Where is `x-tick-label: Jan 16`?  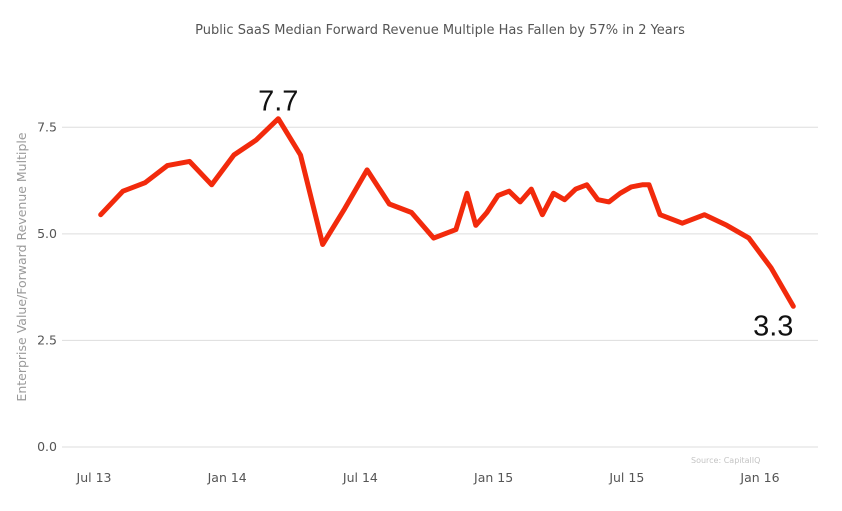
x-tick-label: Jan 16 is located at coordinates (759, 477).